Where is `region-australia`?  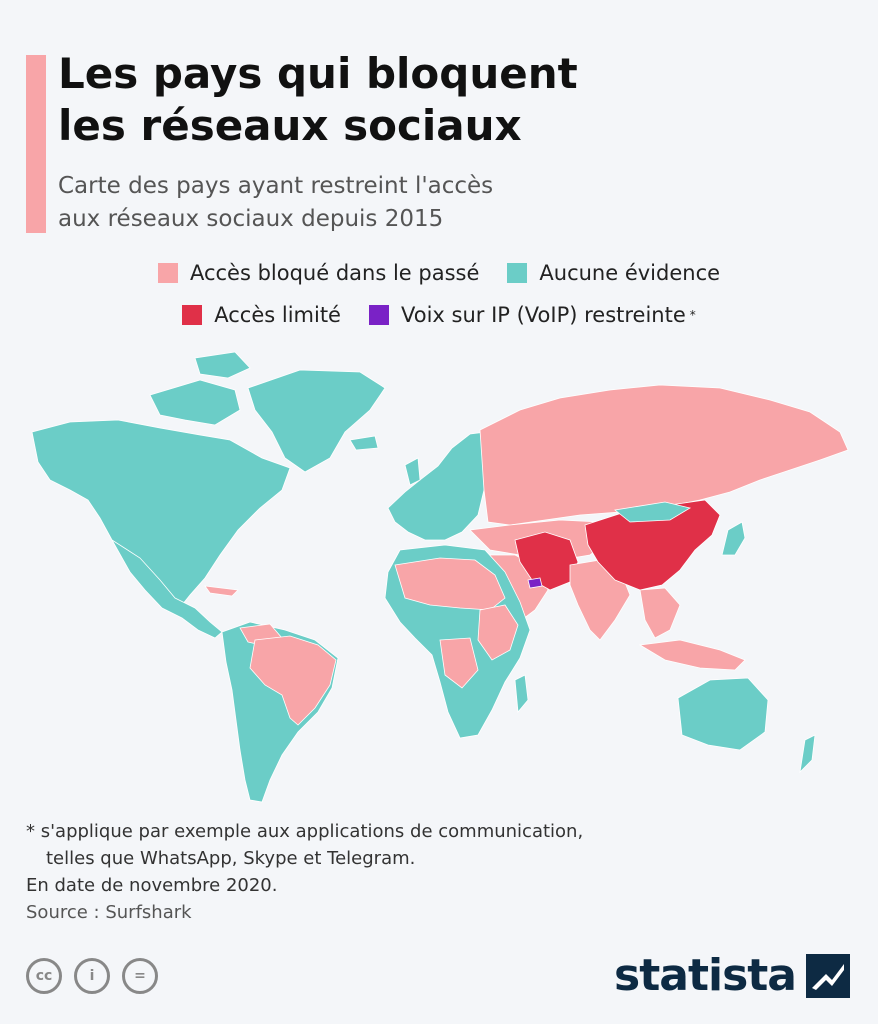
region-australia is located at coordinates (723, 714).